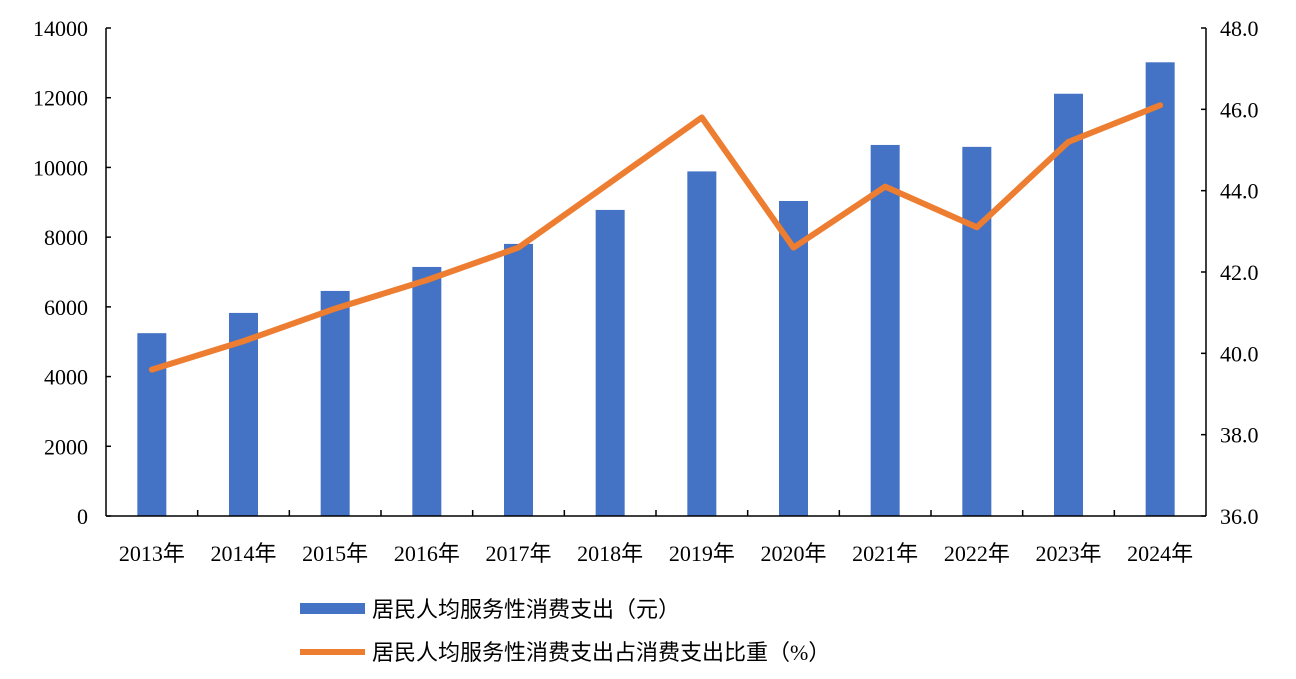 This screenshot has width=1296, height=679. I want to click on legend-label-bar: 居民人均服务性消费支出（元）, so click(526, 609).